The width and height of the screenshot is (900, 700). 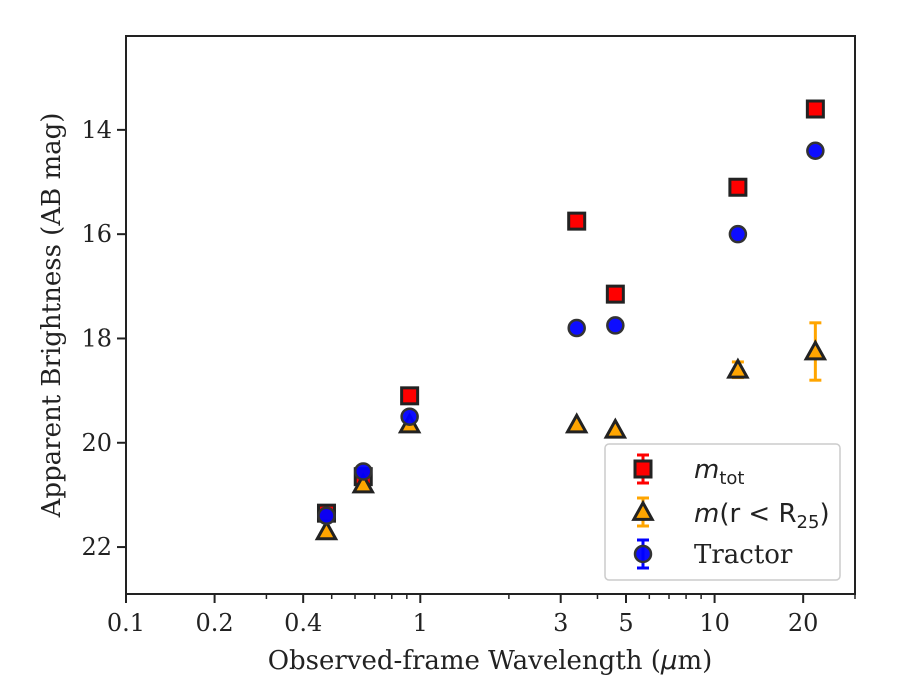 What do you see at coordinates (96, 443) in the screenshot?
I see `y-tick-label: 20` at bounding box center [96, 443].